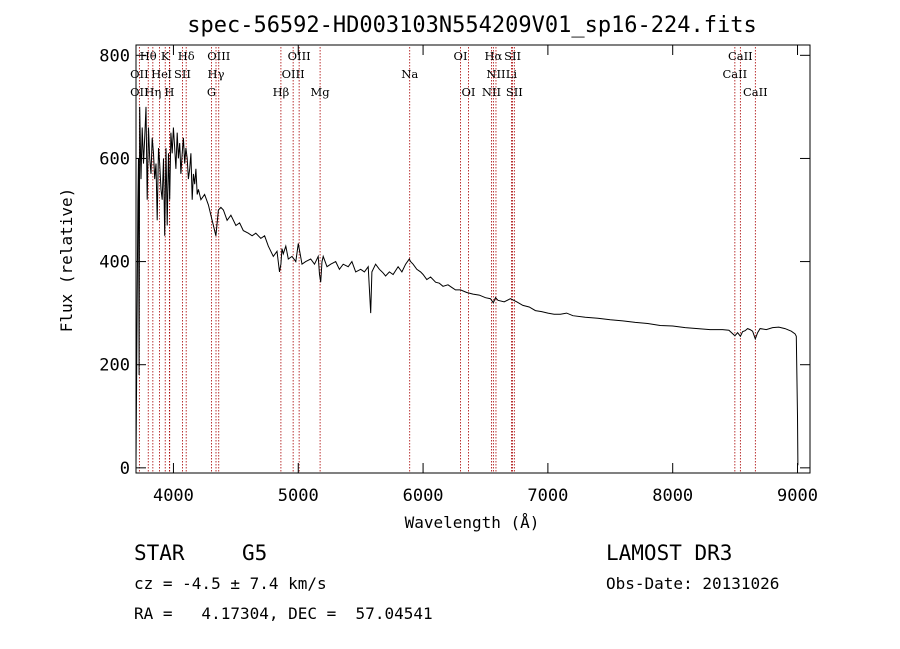 This screenshot has height=649, width=900. What do you see at coordinates (472, 522) in the screenshot?
I see `x-axis-label: Wavelength (Å)` at bounding box center [472, 522].